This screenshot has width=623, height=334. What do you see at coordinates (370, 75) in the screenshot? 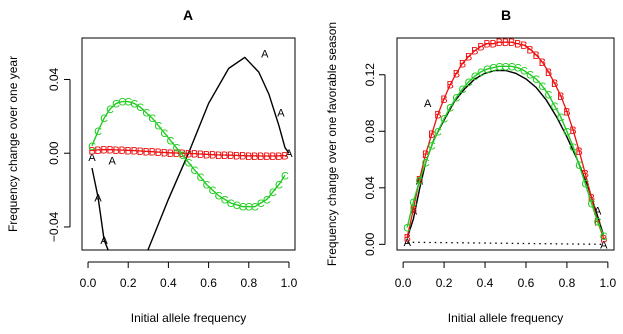
I see `y-tick-label: 0.12` at bounding box center [370, 75].